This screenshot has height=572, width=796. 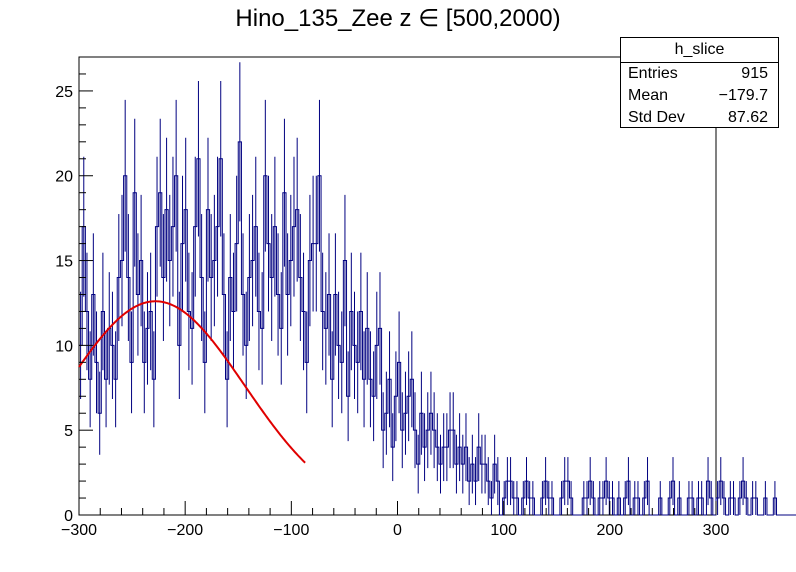 What do you see at coordinates (68, 516) in the screenshot?
I see `y-tick-label: 0` at bounding box center [68, 516].